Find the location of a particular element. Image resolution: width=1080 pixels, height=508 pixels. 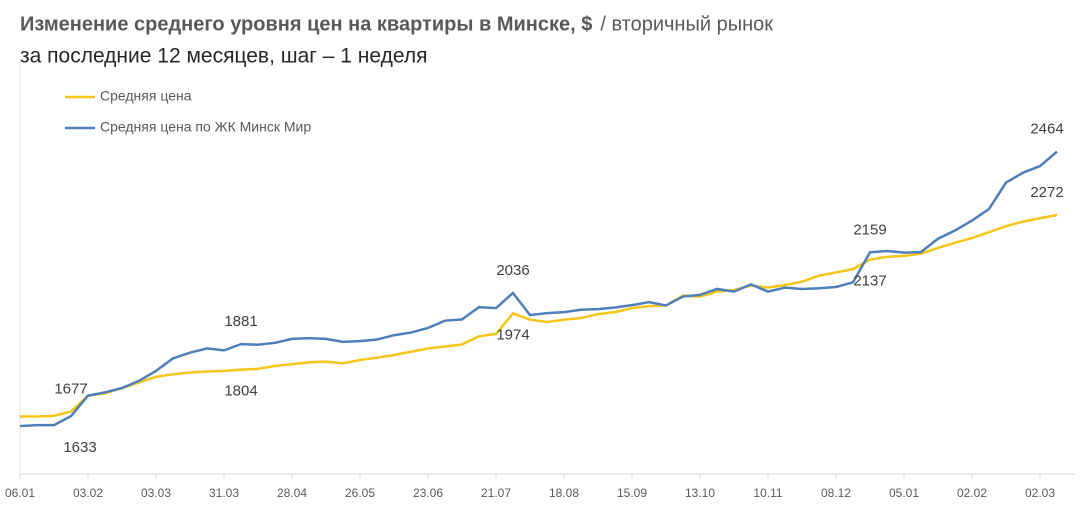

data-label: 2272 is located at coordinates (1046, 192).